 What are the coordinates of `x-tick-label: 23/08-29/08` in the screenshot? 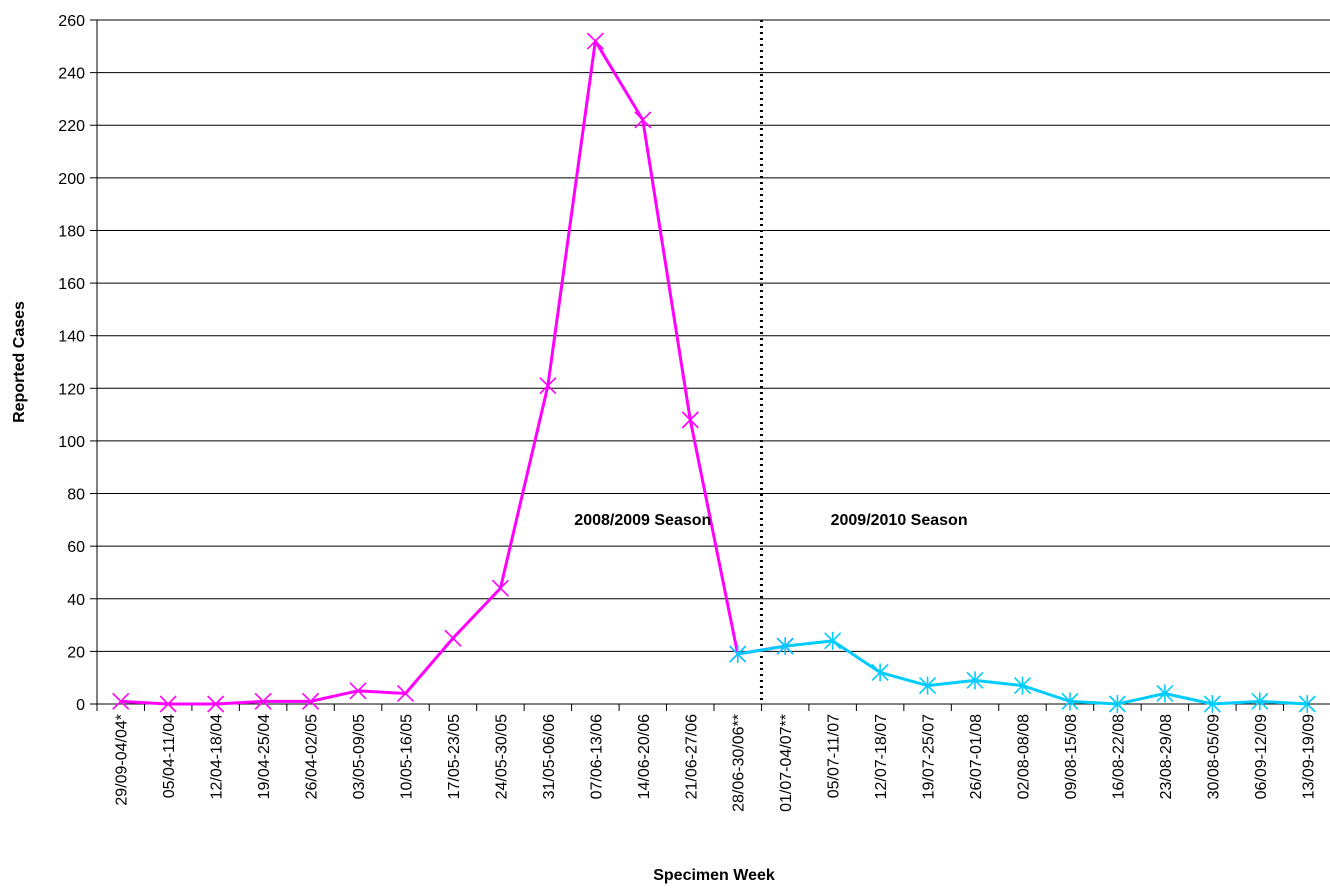 It's located at (1166, 757).